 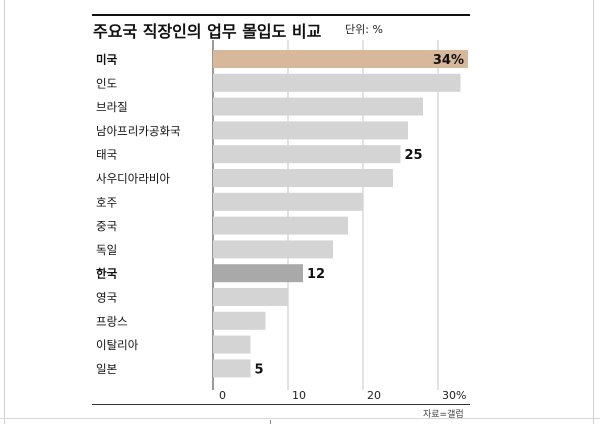 What do you see at coordinates (106, 369) in the screenshot?
I see `category-label-13: 일본` at bounding box center [106, 369].